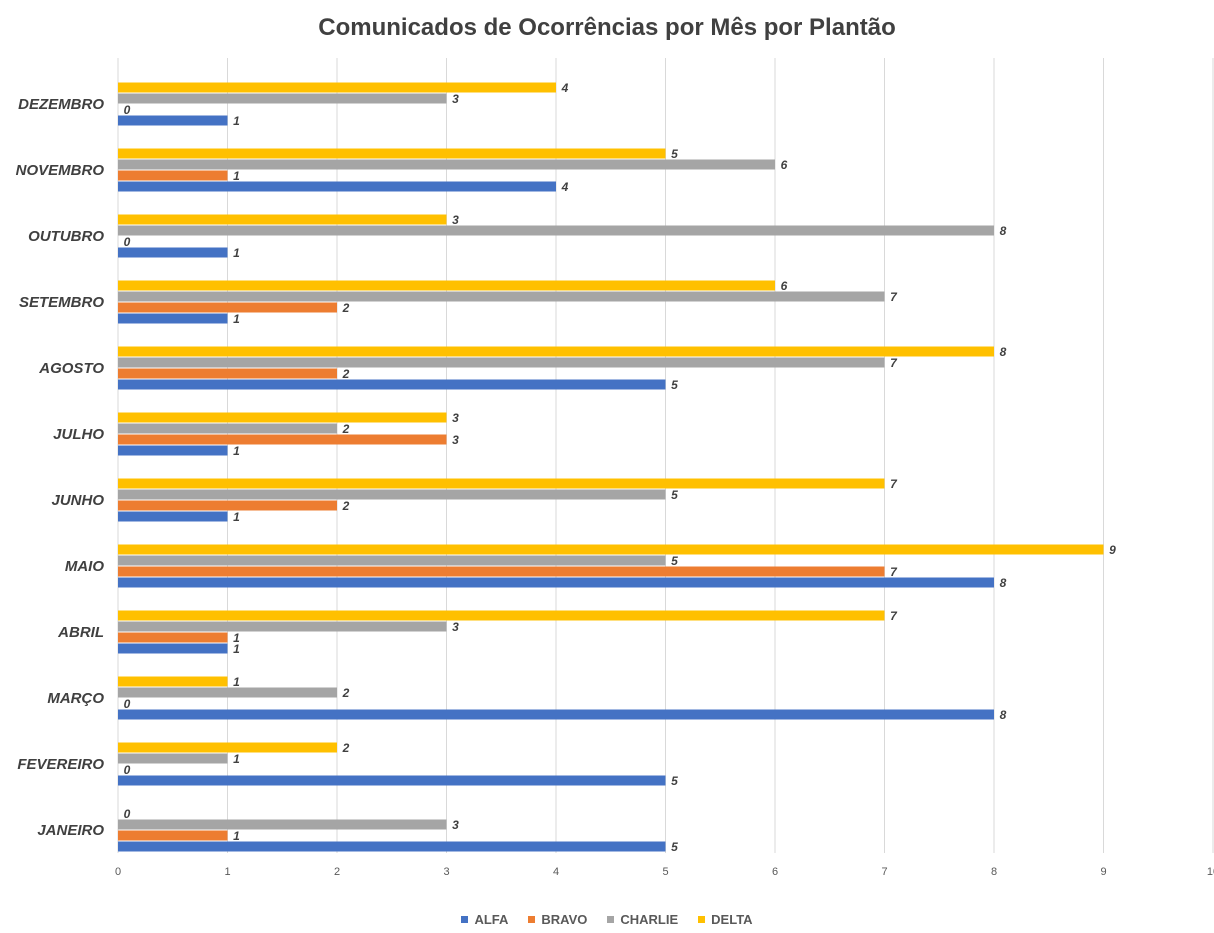 The height and width of the screenshot is (933, 1214). What do you see at coordinates (1112, 550) in the screenshot?
I see `data-label: 9` at bounding box center [1112, 550].